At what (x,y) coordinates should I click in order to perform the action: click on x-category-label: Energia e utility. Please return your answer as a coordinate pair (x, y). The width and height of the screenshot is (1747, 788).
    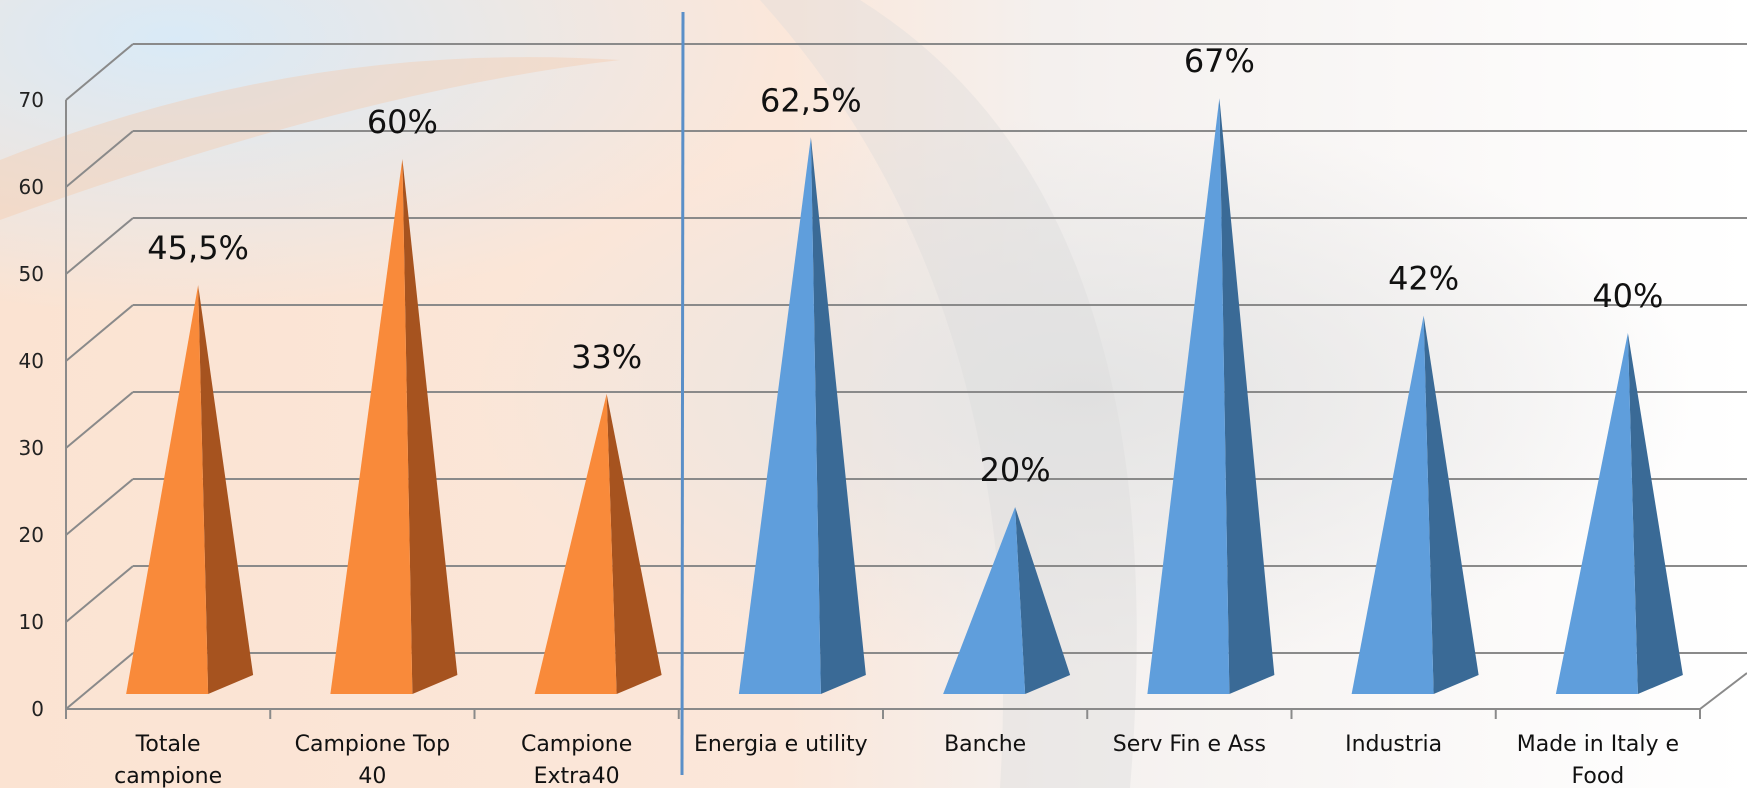
    Looking at the image, I should click on (781, 744).